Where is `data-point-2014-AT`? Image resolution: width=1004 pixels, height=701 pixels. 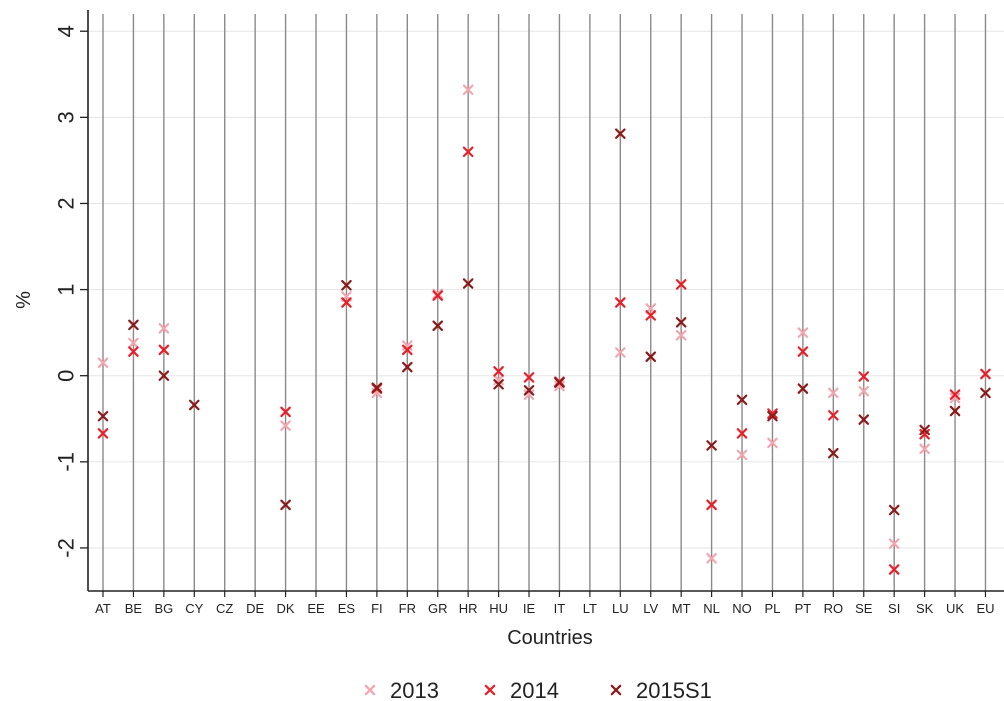 data-point-2014-AT is located at coordinates (103, 433).